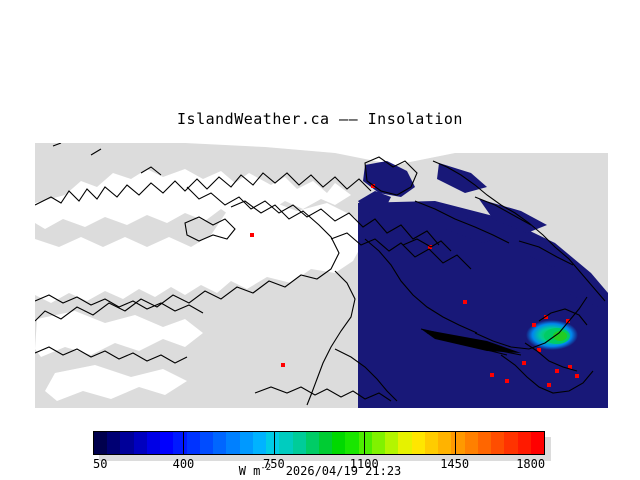 Image resolution: width=640 pixels, height=480 pixels. What do you see at coordinates (343, 471) in the screenshot?
I see `timestamp-label: 2026/04/19 21:23` at bounding box center [343, 471].